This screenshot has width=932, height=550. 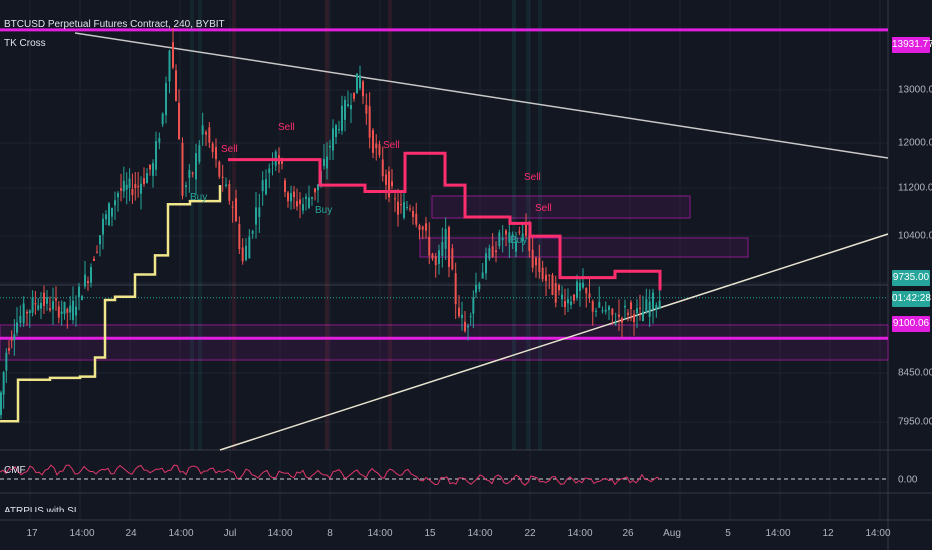 What do you see at coordinates (911, 324) in the screenshot?
I see `support-price-tag: 9100.06` at bounding box center [911, 324].